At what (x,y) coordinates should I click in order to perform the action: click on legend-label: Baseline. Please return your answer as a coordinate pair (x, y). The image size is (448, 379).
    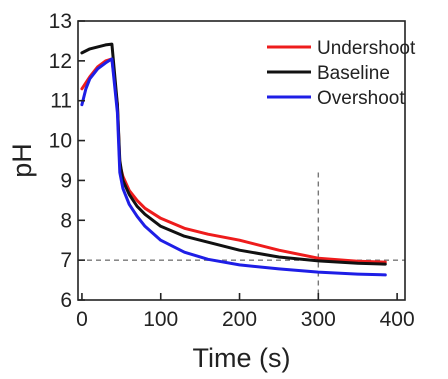
    Looking at the image, I should click on (353, 73).